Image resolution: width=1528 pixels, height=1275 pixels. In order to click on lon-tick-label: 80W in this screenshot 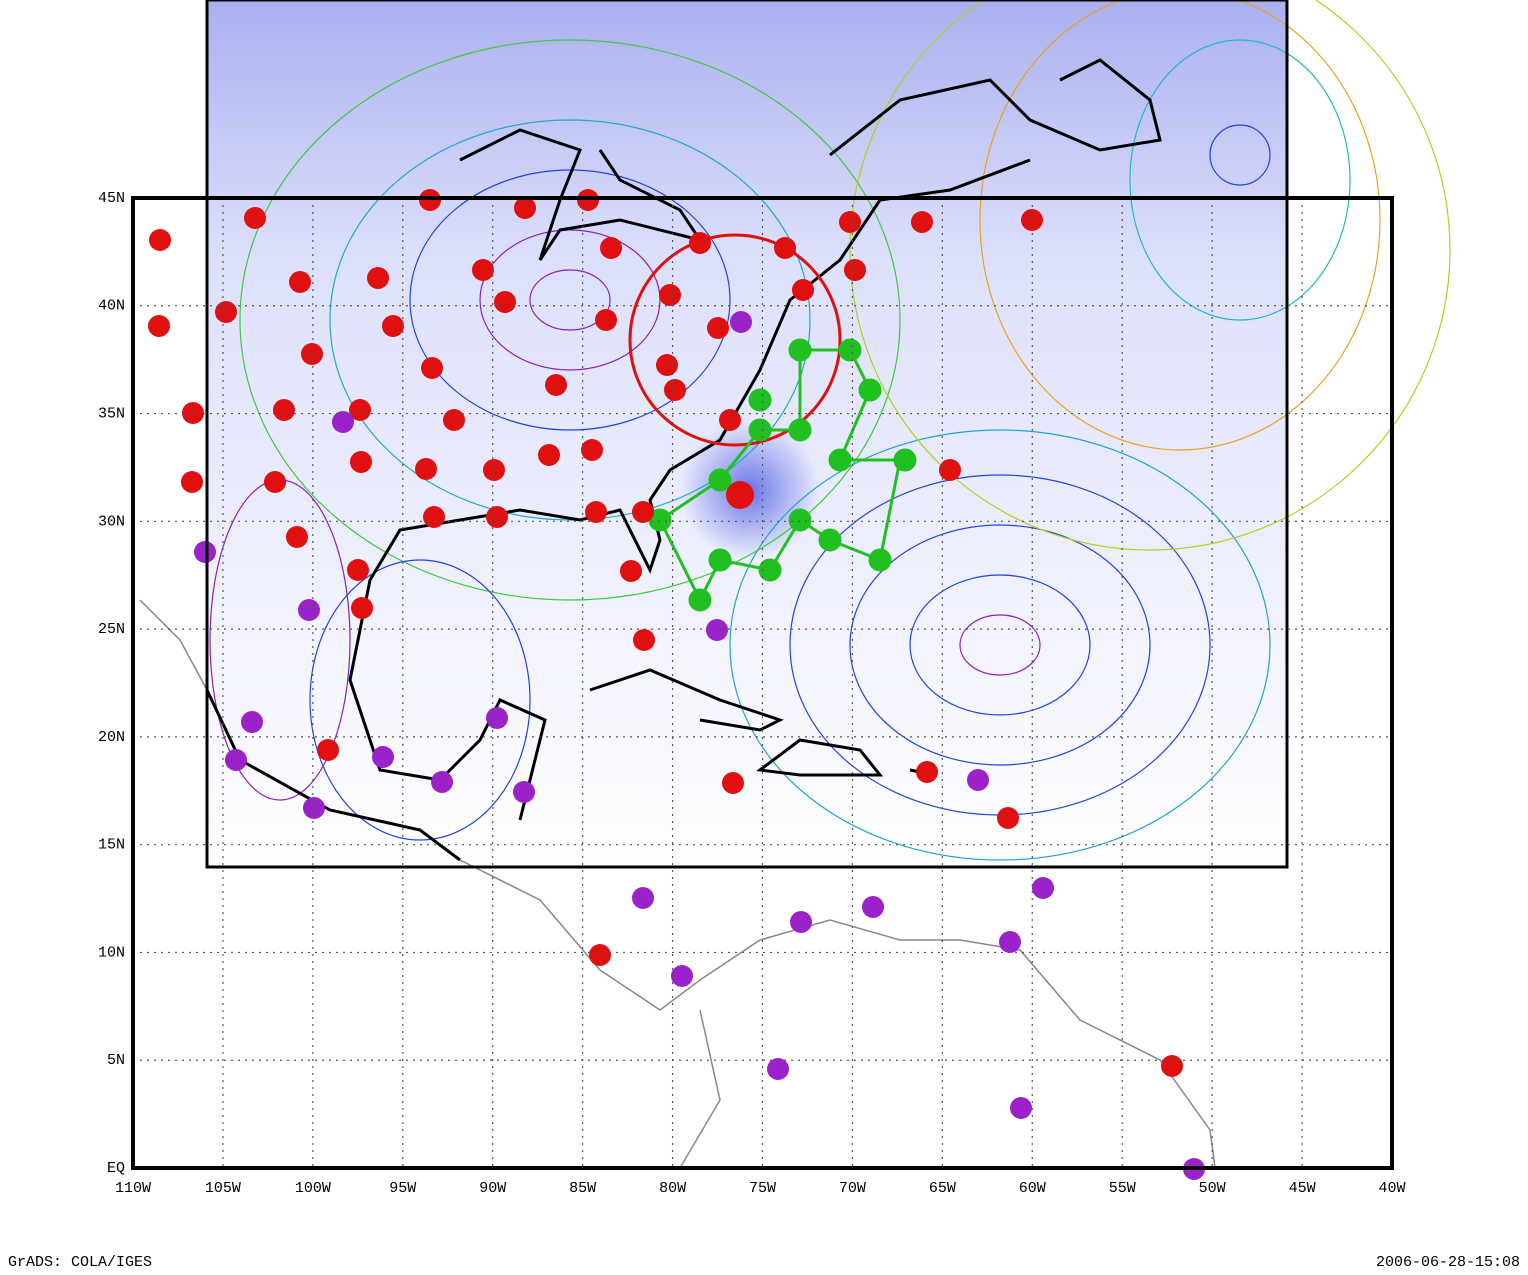, I will do `click(672, 1188)`.